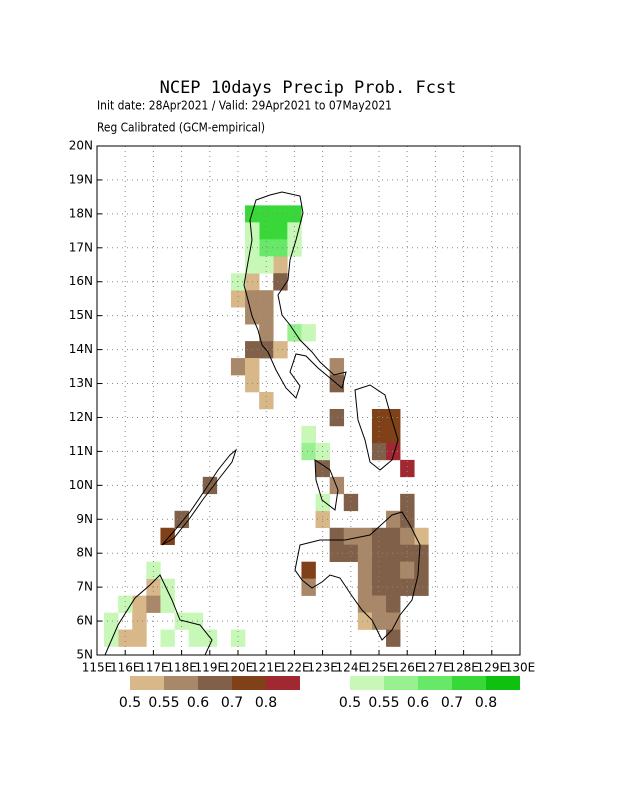  Describe the element at coordinates (238, 668) in the screenshot. I see `x-tick-label: 120E` at that location.